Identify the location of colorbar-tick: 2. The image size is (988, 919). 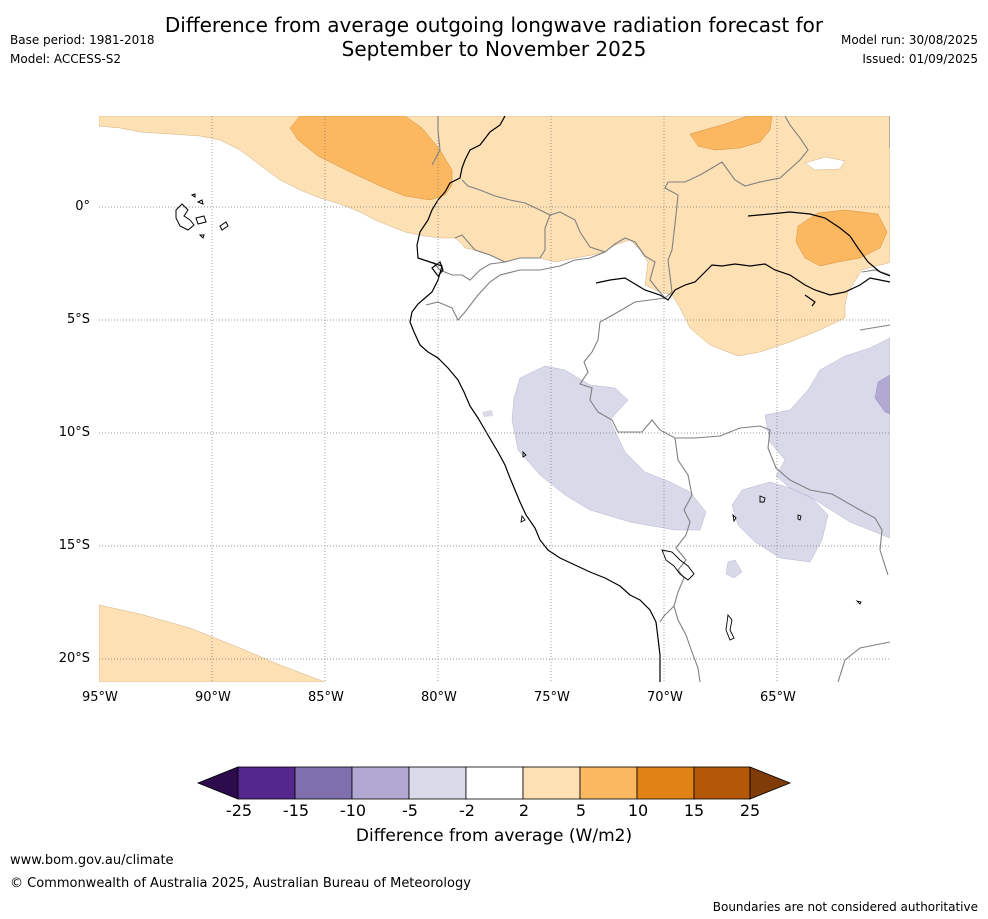
(524, 810).